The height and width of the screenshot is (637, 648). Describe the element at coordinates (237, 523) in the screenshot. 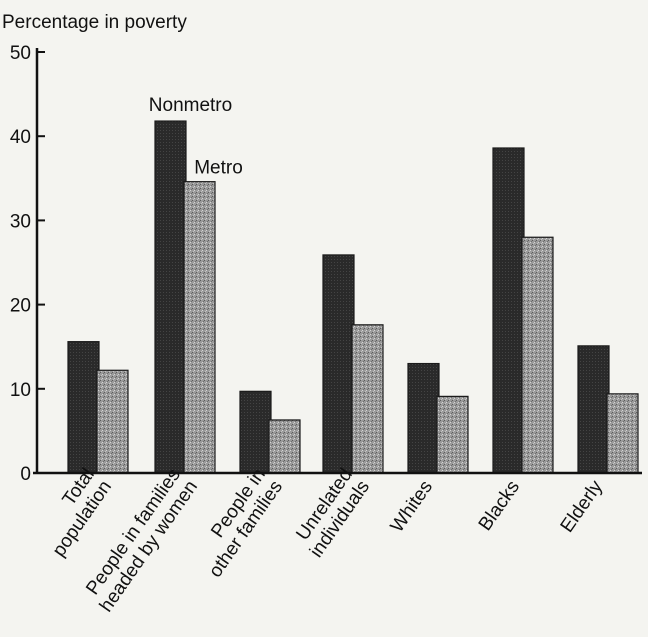

I see `x-tick-label: People inother families` at that location.